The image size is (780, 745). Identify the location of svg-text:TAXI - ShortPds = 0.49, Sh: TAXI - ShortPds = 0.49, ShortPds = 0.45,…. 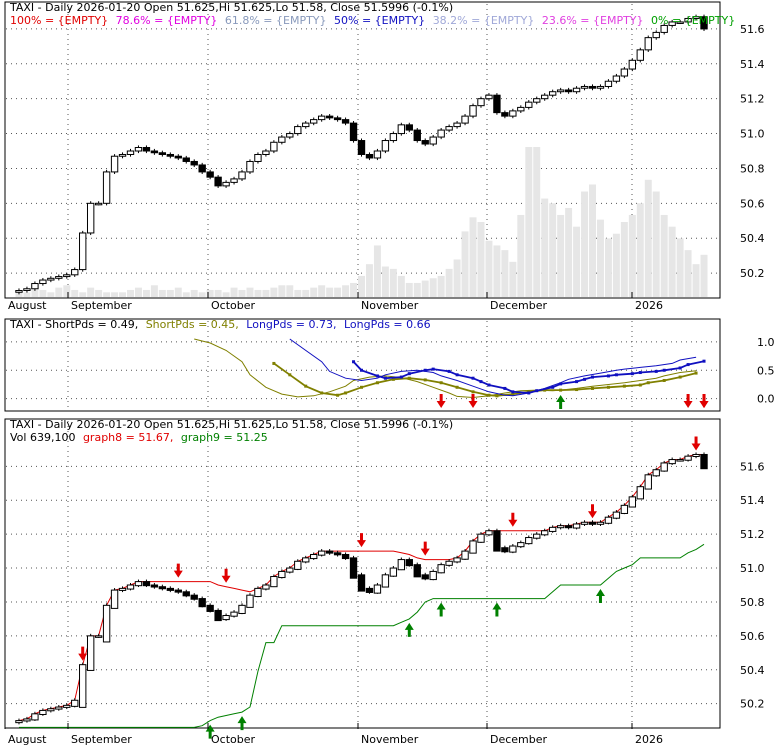
(220, 324).